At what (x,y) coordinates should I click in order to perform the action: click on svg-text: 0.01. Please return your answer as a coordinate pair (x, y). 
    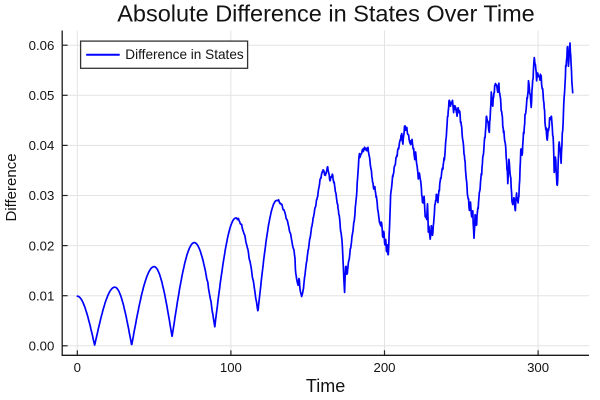
    Looking at the image, I should click on (42, 295).